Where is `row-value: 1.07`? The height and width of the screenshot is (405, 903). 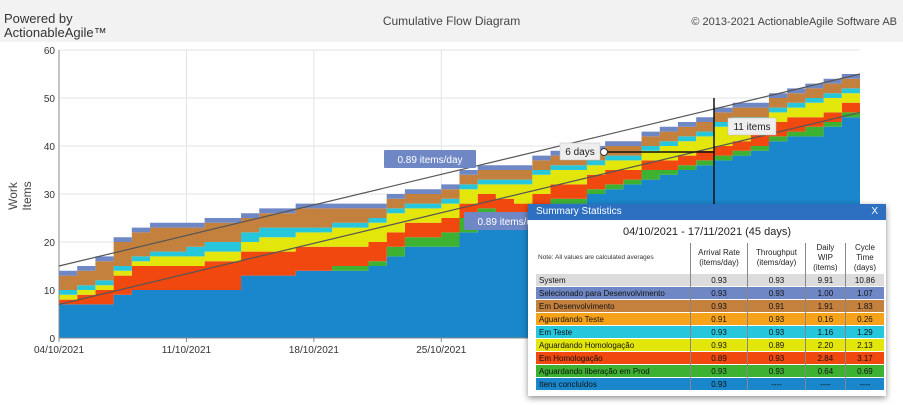 row-value: 1.07 is located at coordinates (864, 293).